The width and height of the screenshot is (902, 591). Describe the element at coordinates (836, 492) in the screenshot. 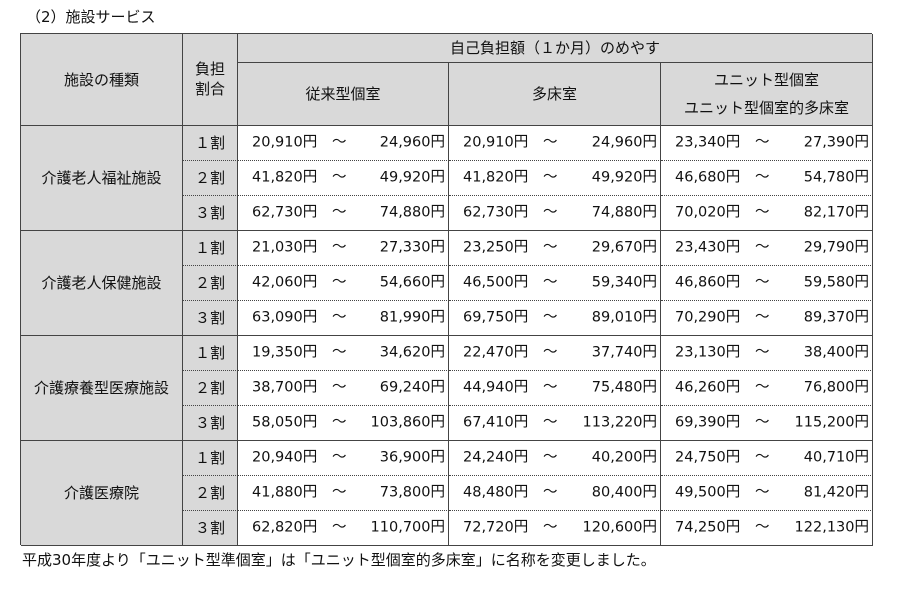

I see `cost-to: 81,420円` at that location.